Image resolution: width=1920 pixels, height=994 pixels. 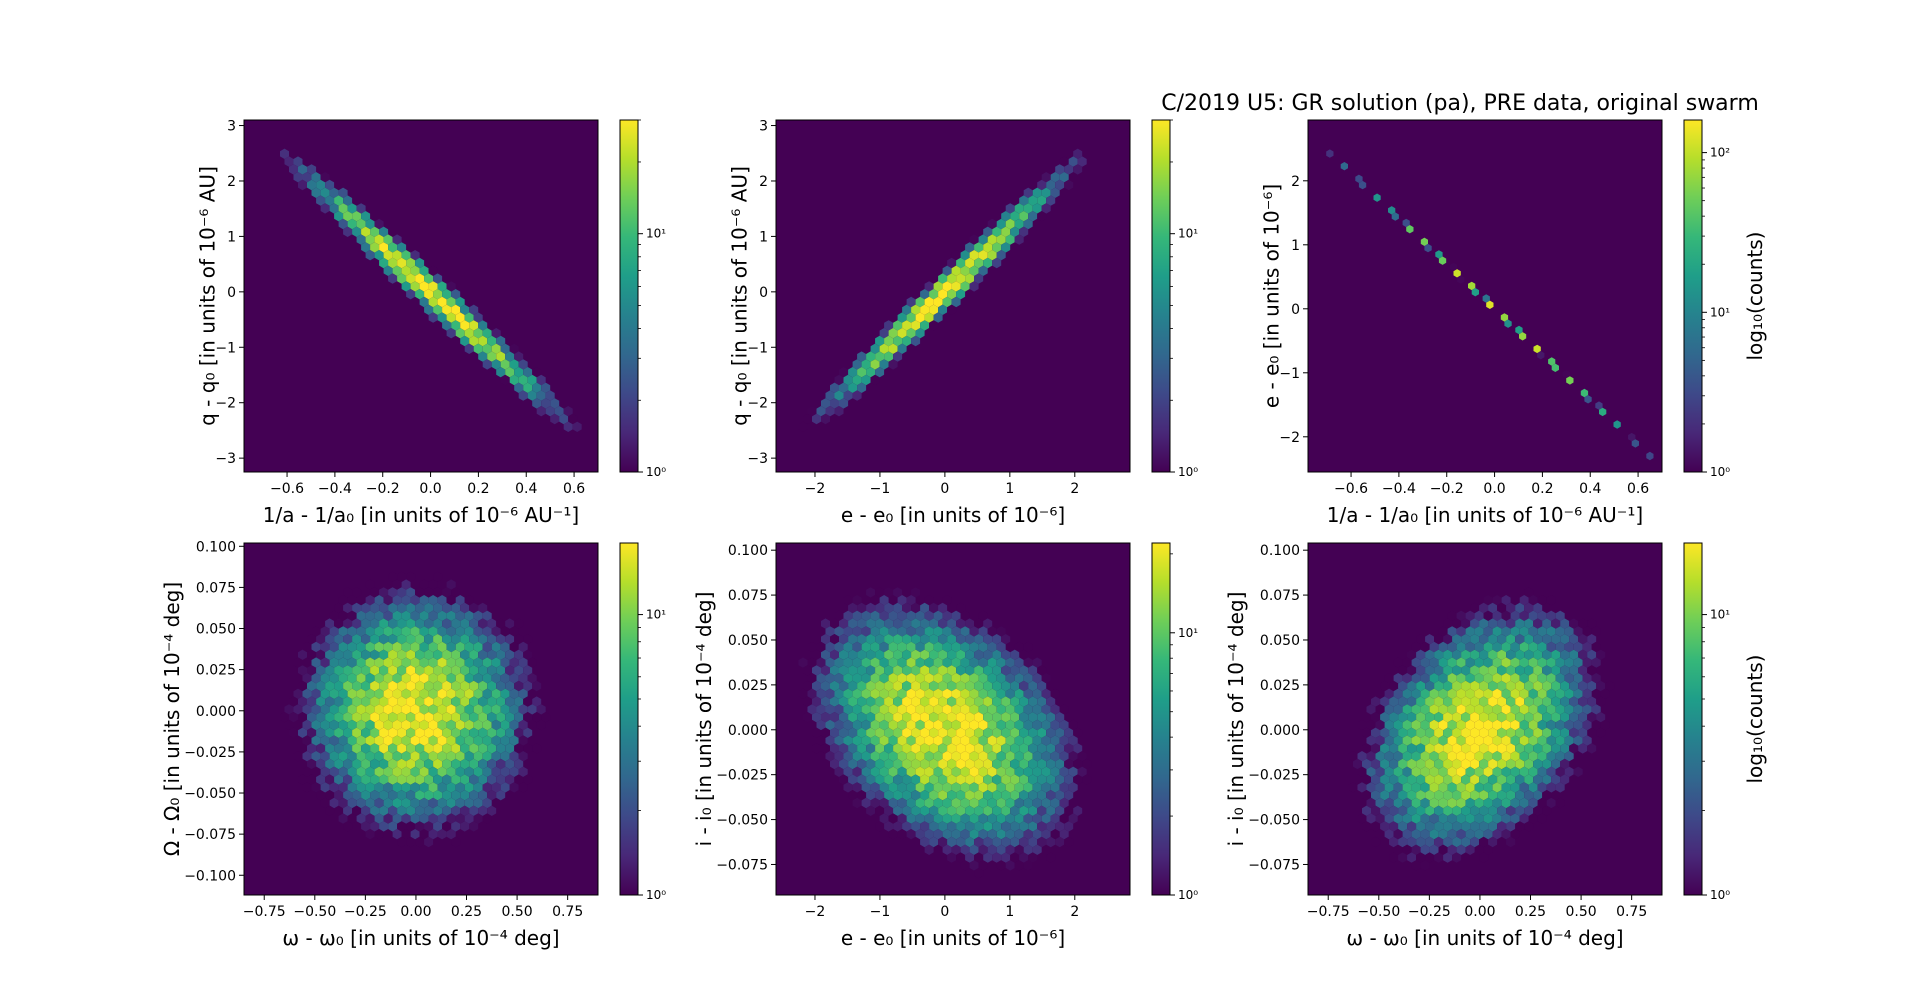 I want to click on axes-frame, so click(x=1485, y=719).